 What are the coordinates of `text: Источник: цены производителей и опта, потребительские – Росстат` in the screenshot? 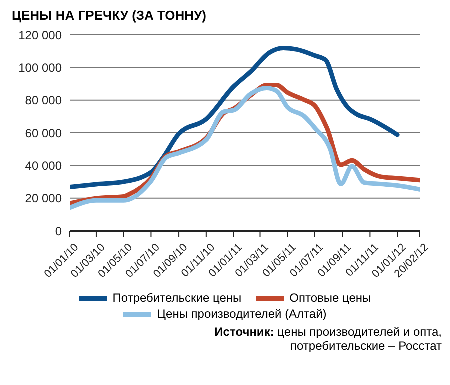 It's located at (328, 339).